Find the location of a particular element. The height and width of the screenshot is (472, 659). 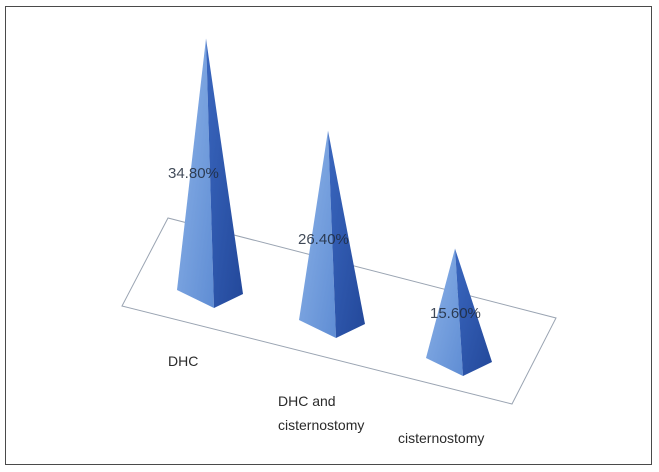

data-label-3: 15.60% is located at coordinates (455, 313).